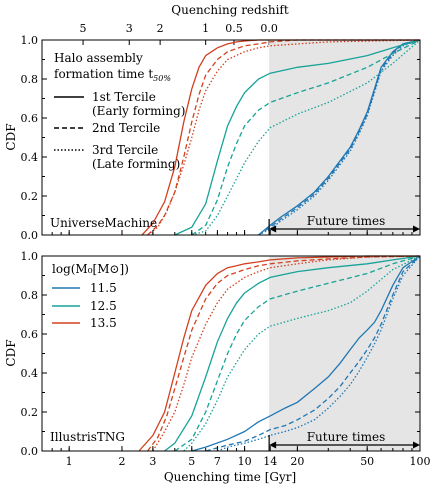  Describe the element at coordinates (69, 461) in the screenshot. I see `x-tick-label: 1` at that location.